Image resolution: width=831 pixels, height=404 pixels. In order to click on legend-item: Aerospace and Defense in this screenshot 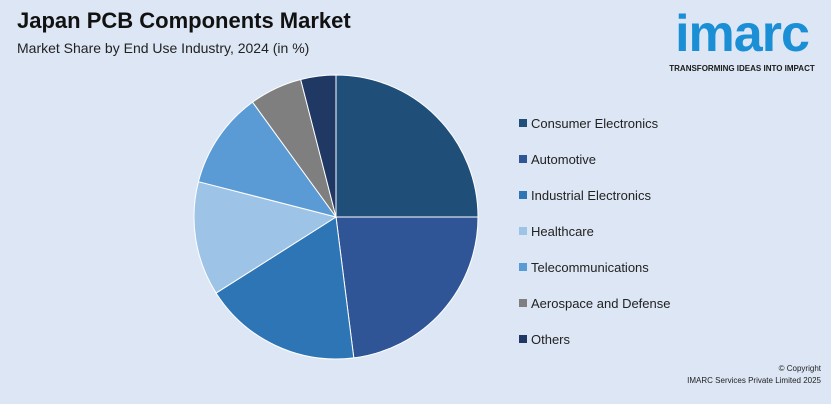, I will do `click(594, 303)`.